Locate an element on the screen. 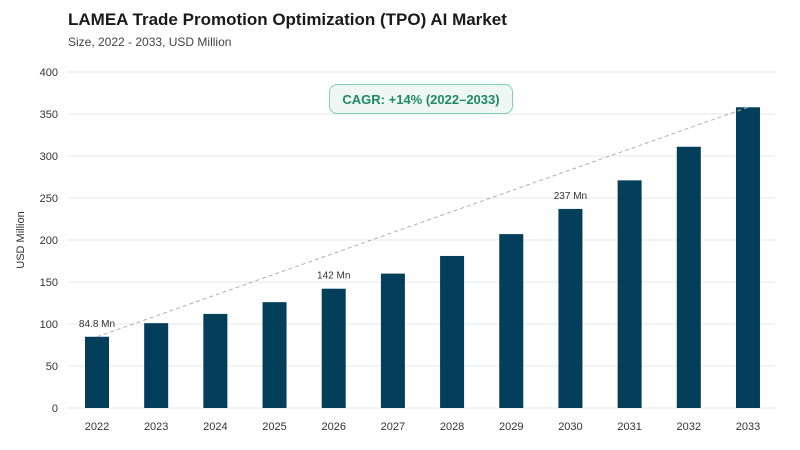 The image size is (800, 450). y-tick-label: 300 is located at coordinates (49, 157).